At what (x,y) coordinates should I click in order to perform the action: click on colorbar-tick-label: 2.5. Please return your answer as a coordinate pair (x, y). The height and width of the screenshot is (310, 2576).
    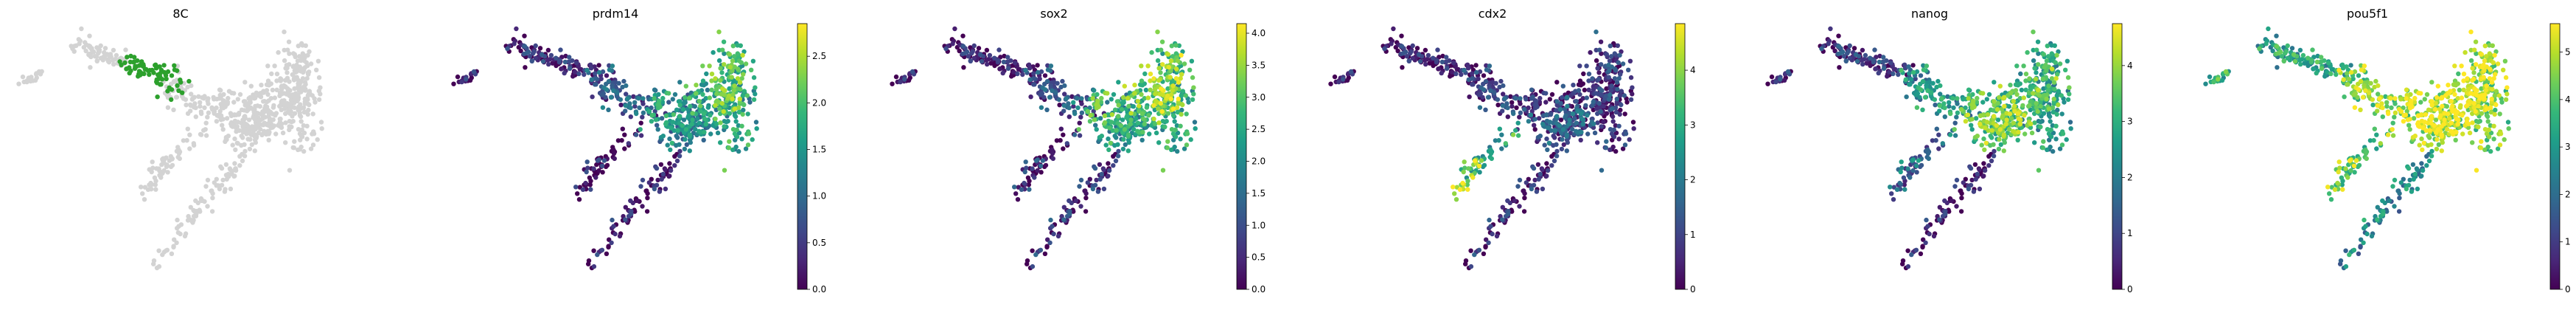
    Looking at the image, I should click on (819, 56).